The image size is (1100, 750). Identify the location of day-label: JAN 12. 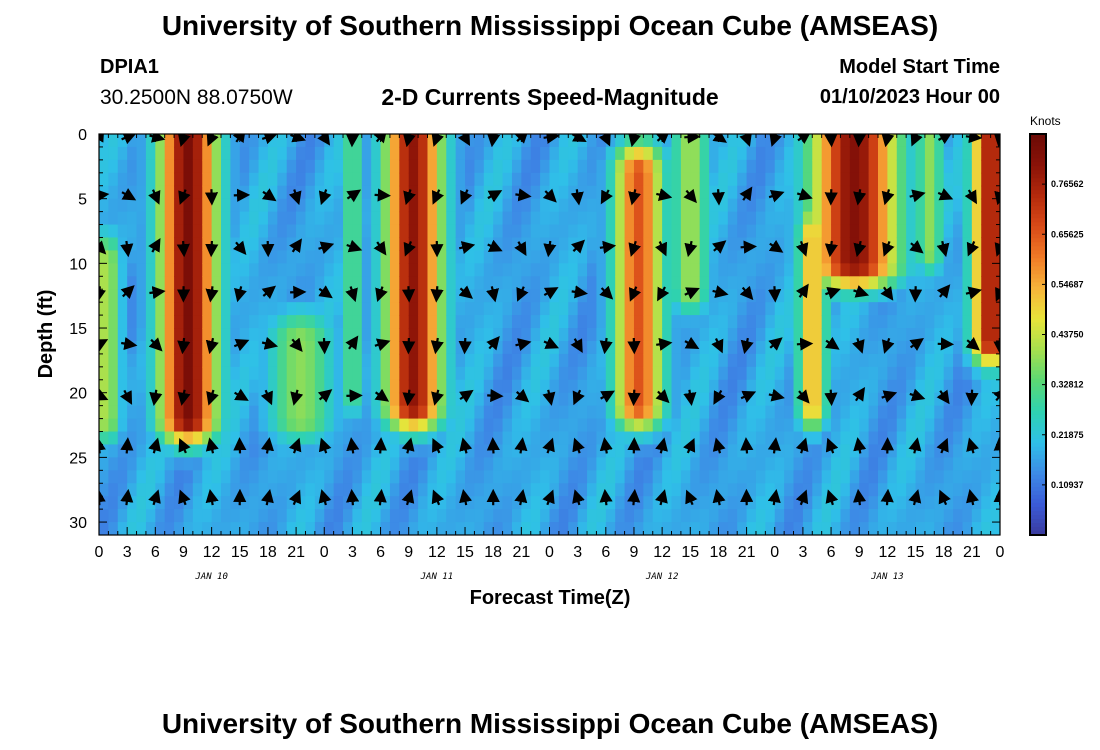
(662, 577).